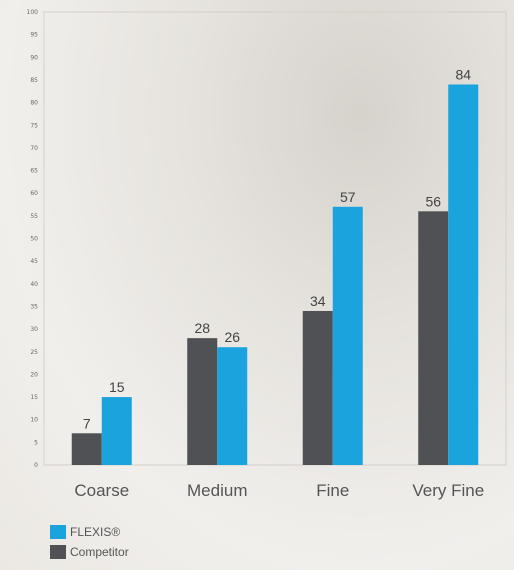  What do you see at coordinates (34, 103) in the screenshot?
I see `y-tick-label: 80` at bounding box center [34, 103].